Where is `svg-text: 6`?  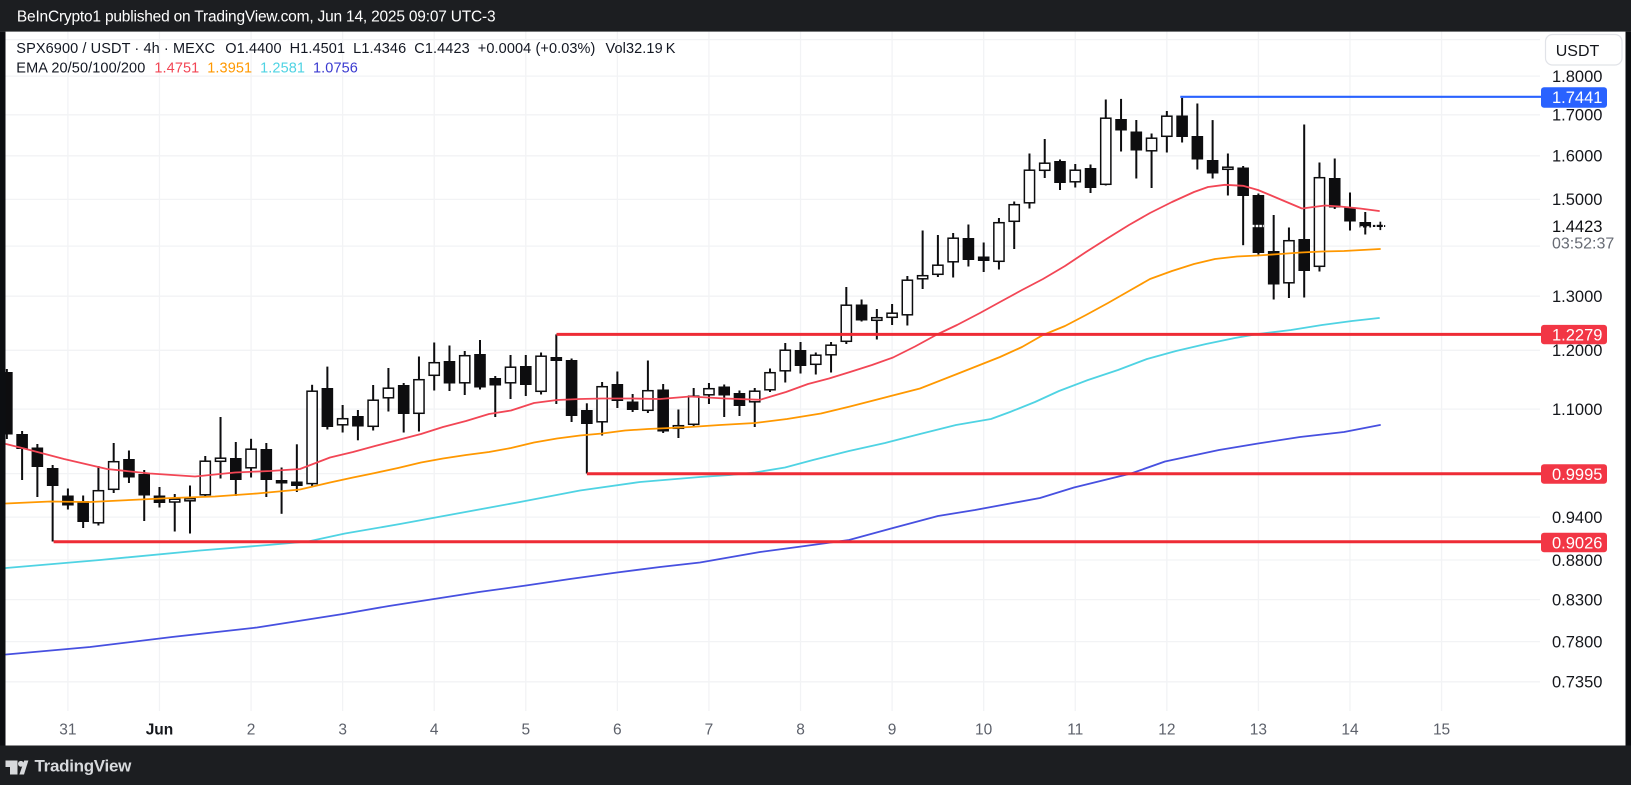 svg-text: 6 is located at coordinates (617, 729).